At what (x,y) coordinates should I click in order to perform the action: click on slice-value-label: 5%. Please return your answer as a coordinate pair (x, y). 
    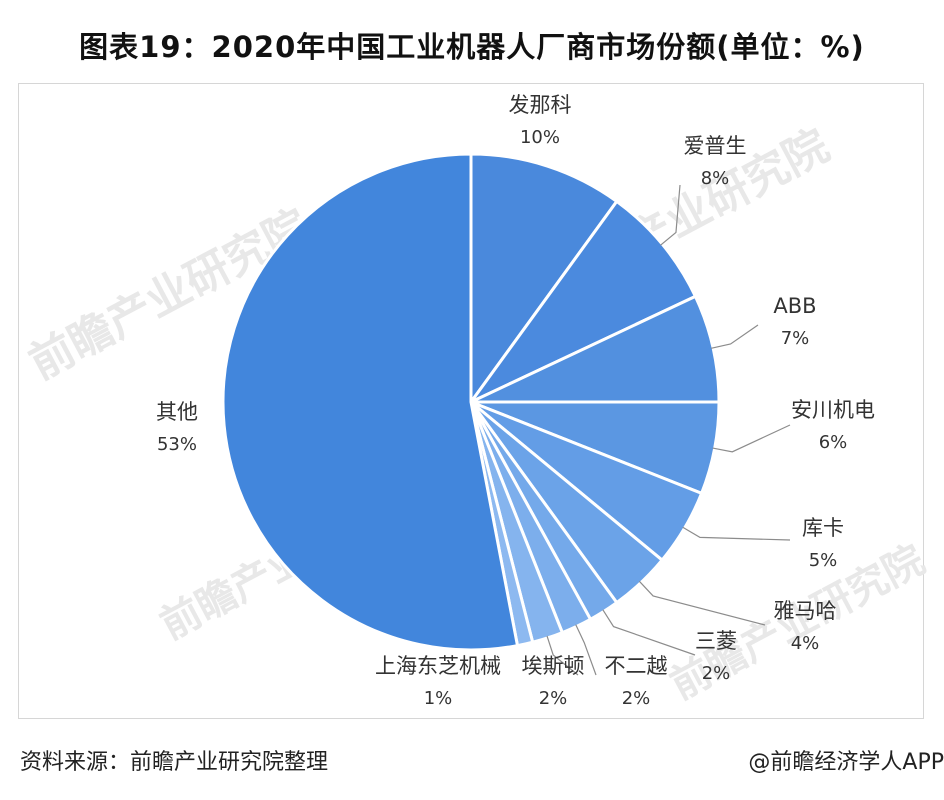
    Looking at the image, I should click on (823, 560).